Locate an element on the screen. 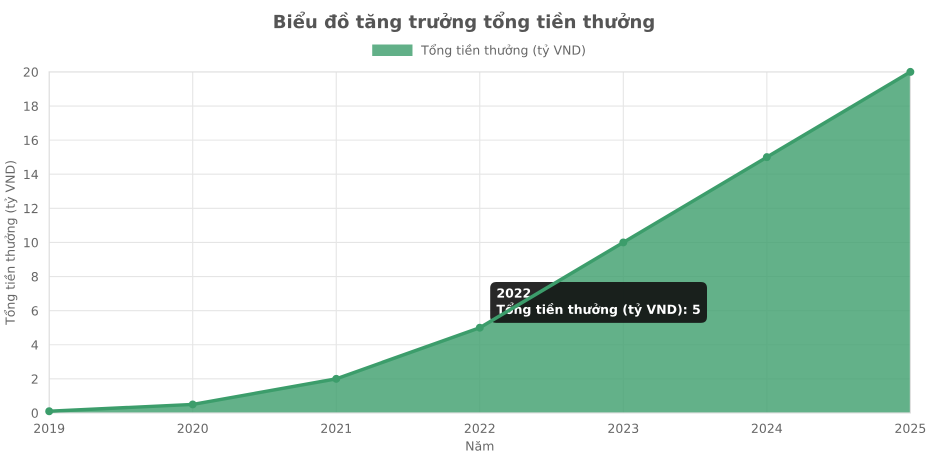 The height and width of the screenshot is (464, 928). y-tick-label: 10 is located at coordinates (31, 243).